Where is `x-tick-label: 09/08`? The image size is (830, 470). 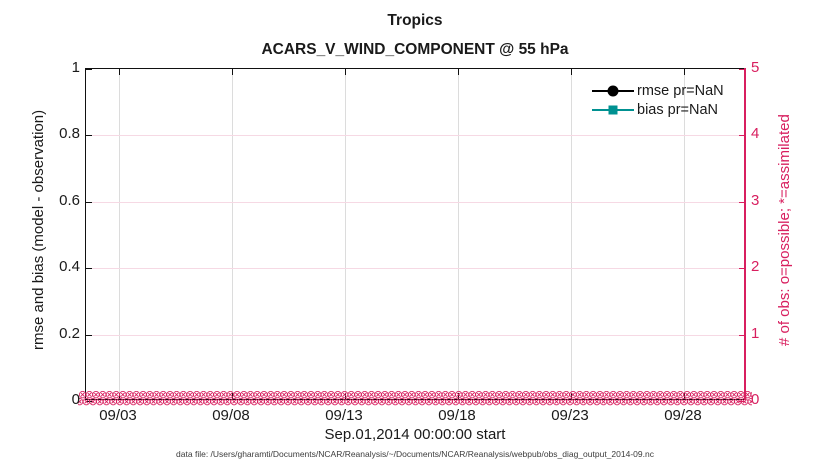
x-tick-label: 09/08 is located at coordinates (231, 415).